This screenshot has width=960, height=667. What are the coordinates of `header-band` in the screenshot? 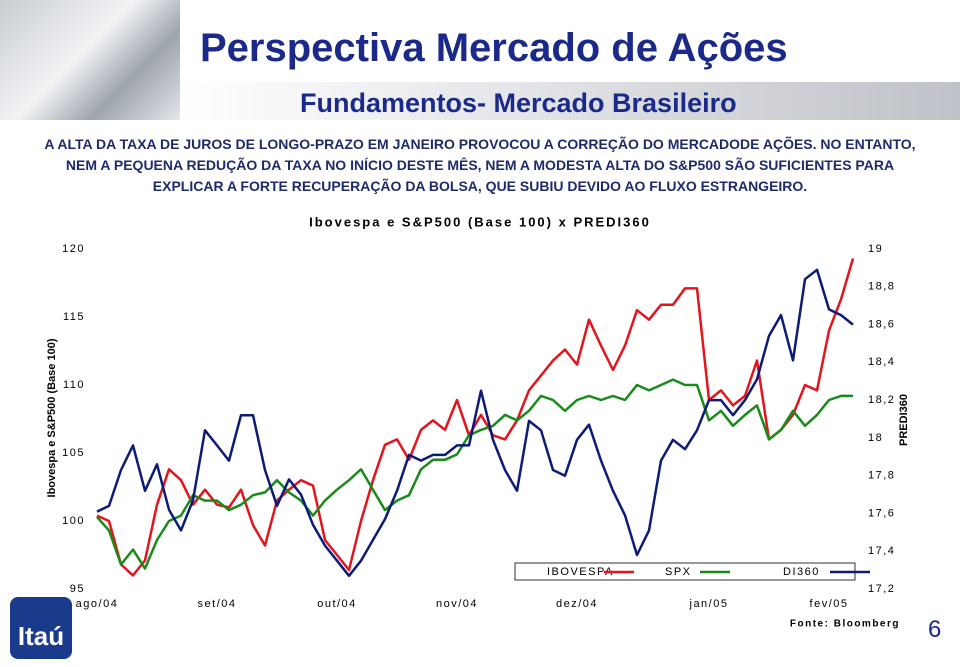 It's located at (570, 101).